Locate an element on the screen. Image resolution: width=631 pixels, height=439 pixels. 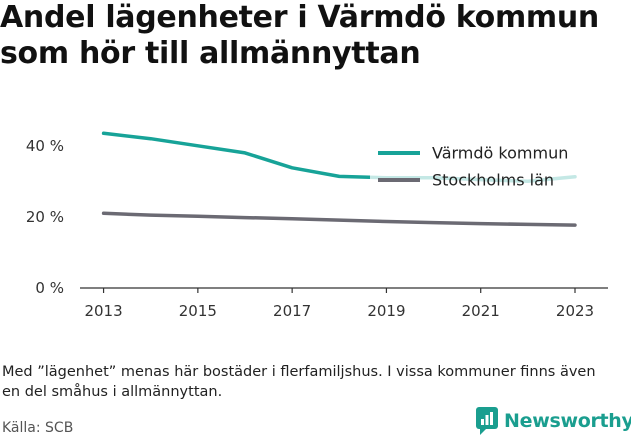
brand-name: Newsworthy is located at coordinates (567, 421).